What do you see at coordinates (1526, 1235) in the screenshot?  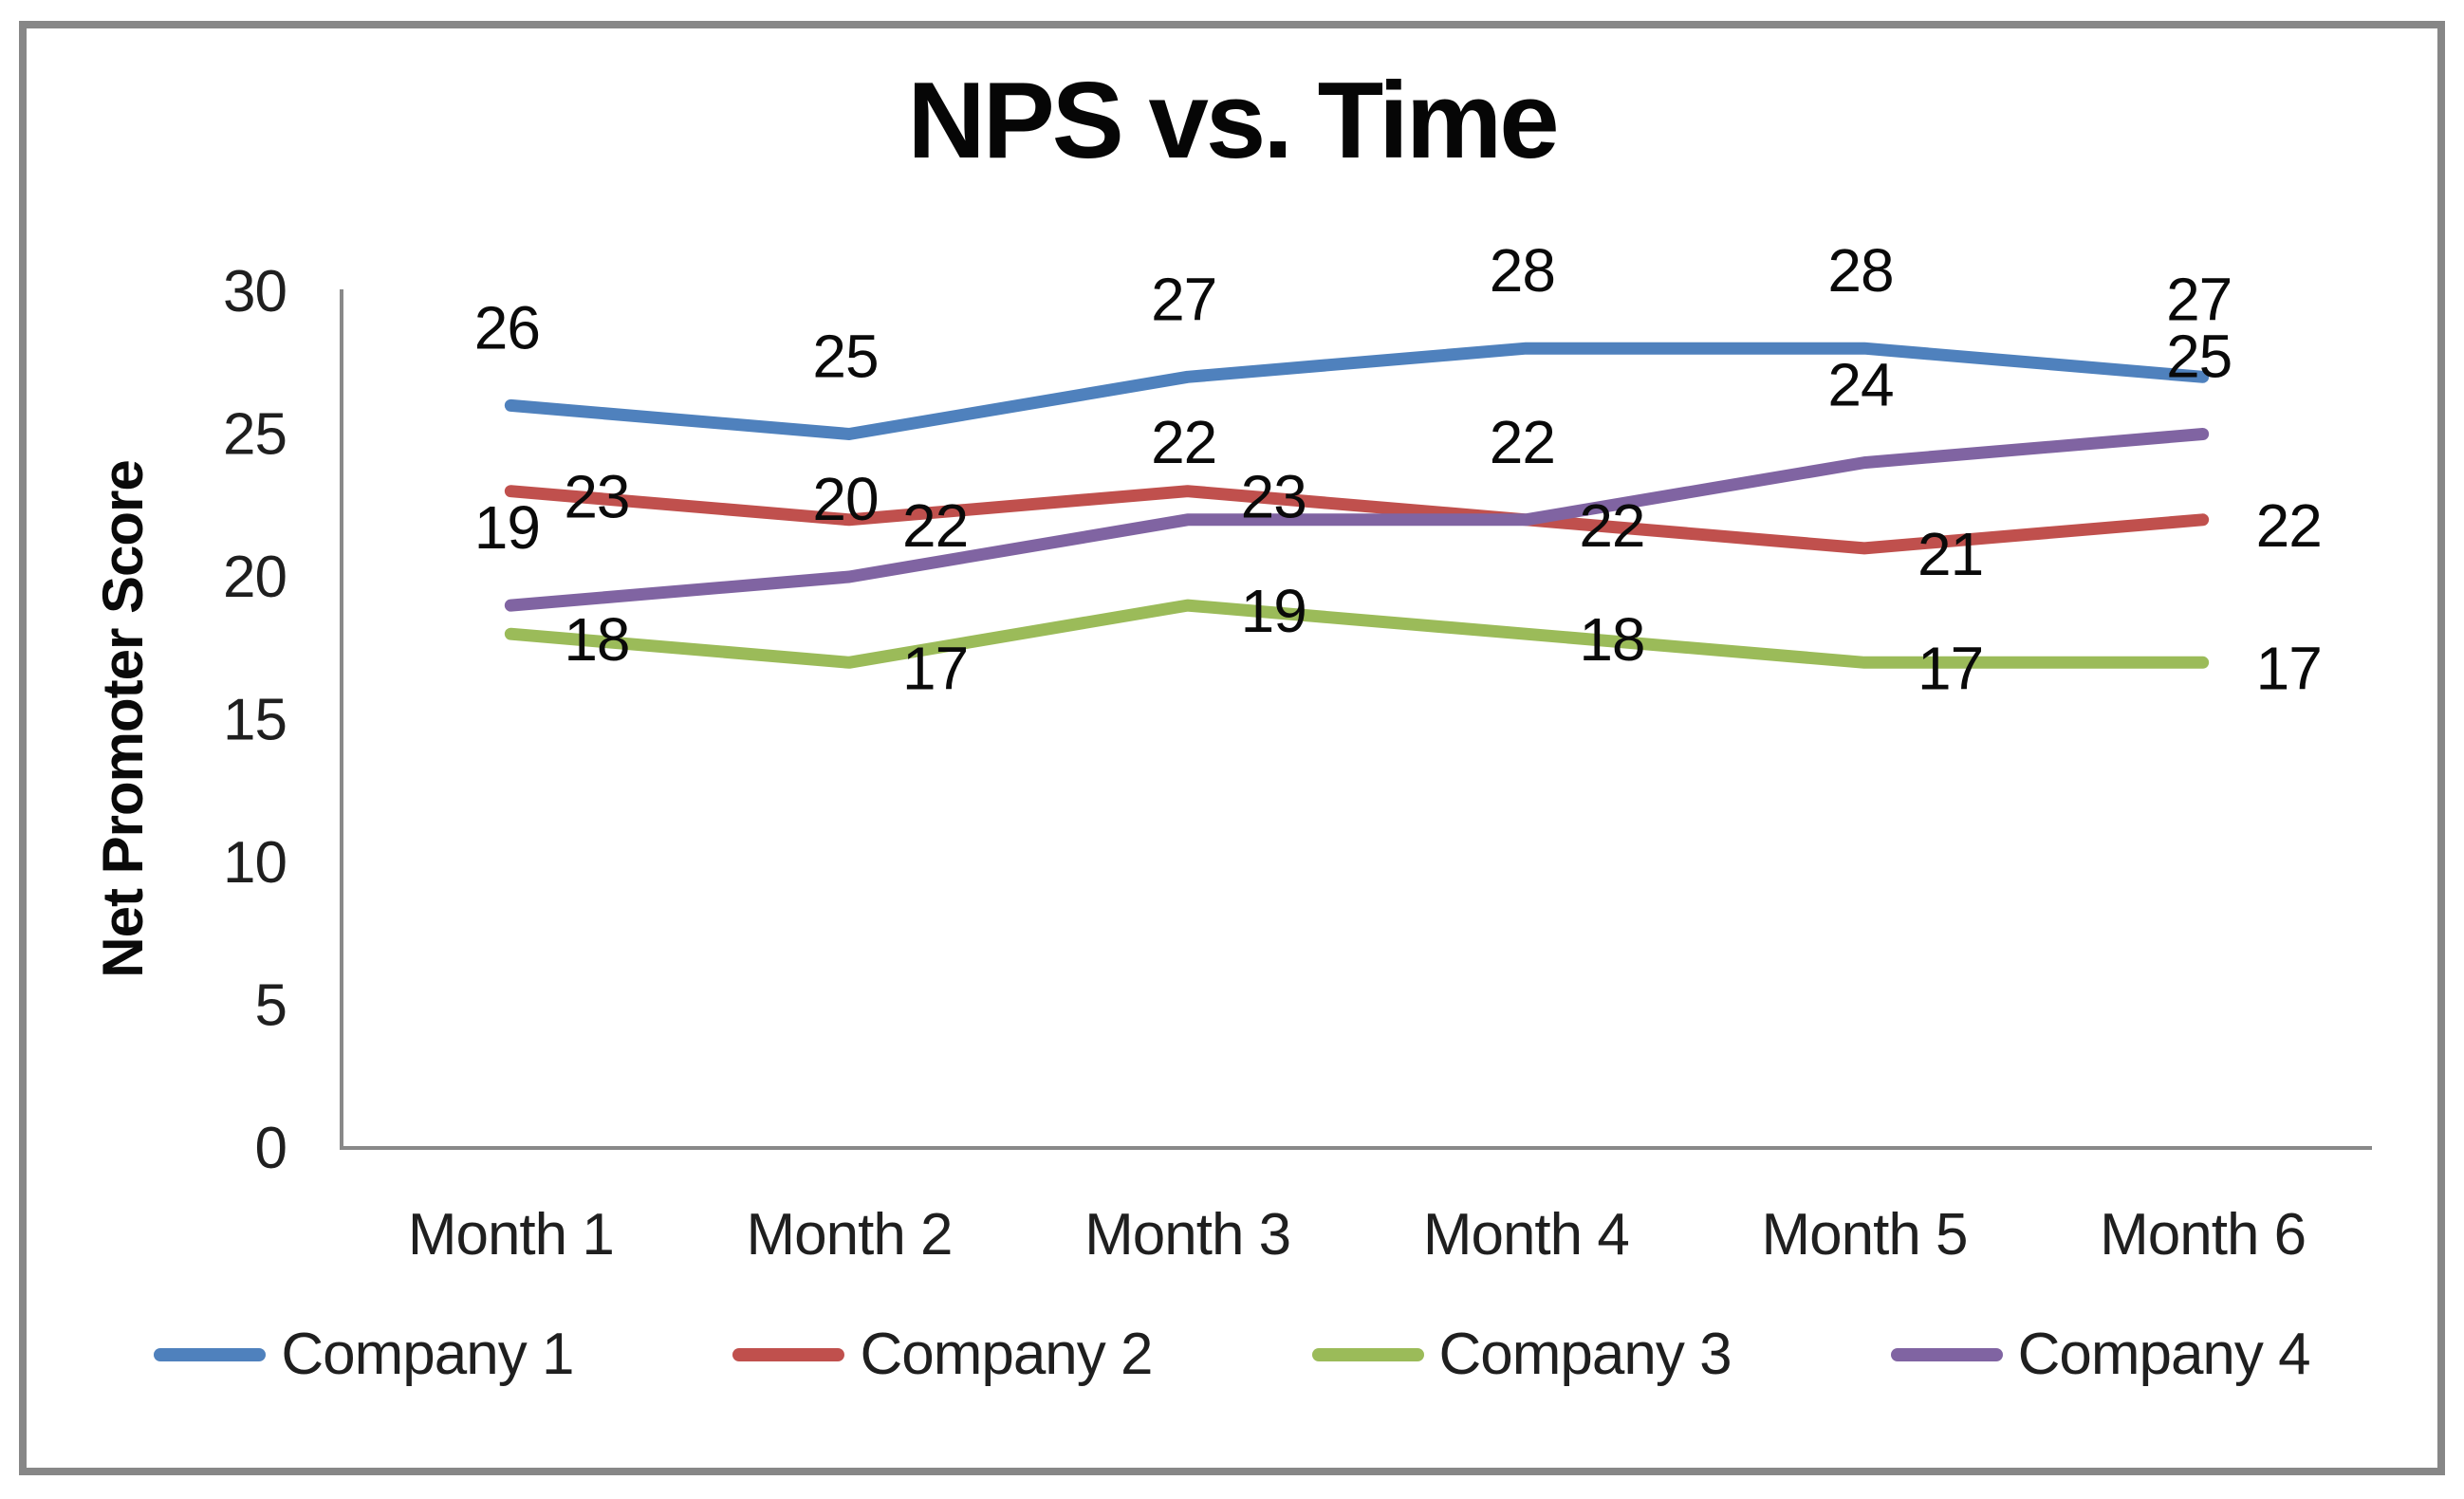 I see `x-category-label: Month 4` at bounding box center [1526, 1235].